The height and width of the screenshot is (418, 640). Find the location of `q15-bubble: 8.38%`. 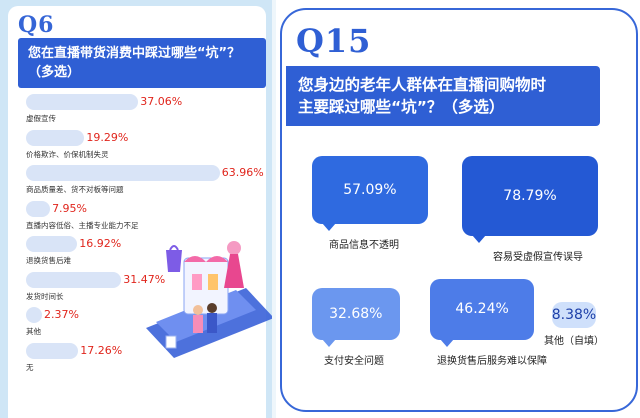

q15-bubble: 8.38% is located at coordinates (574, 314).